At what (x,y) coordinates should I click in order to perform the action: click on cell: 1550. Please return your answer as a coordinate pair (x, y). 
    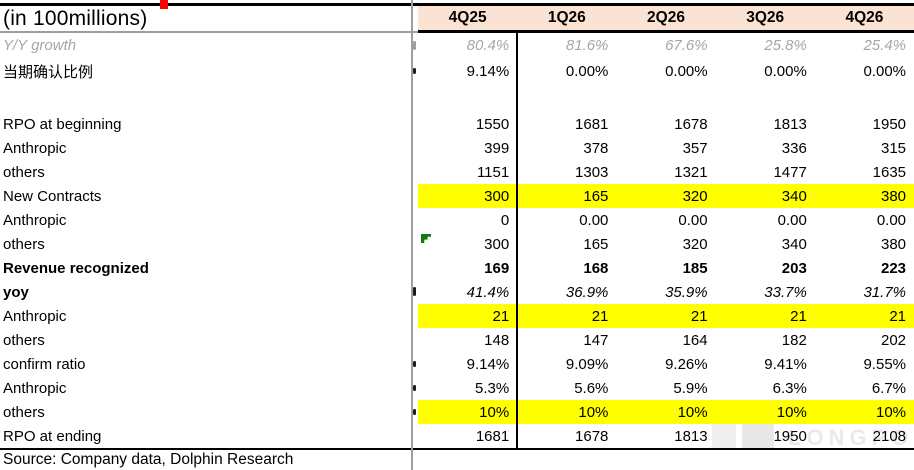
    Looking at the image, I should click on (492, 124).